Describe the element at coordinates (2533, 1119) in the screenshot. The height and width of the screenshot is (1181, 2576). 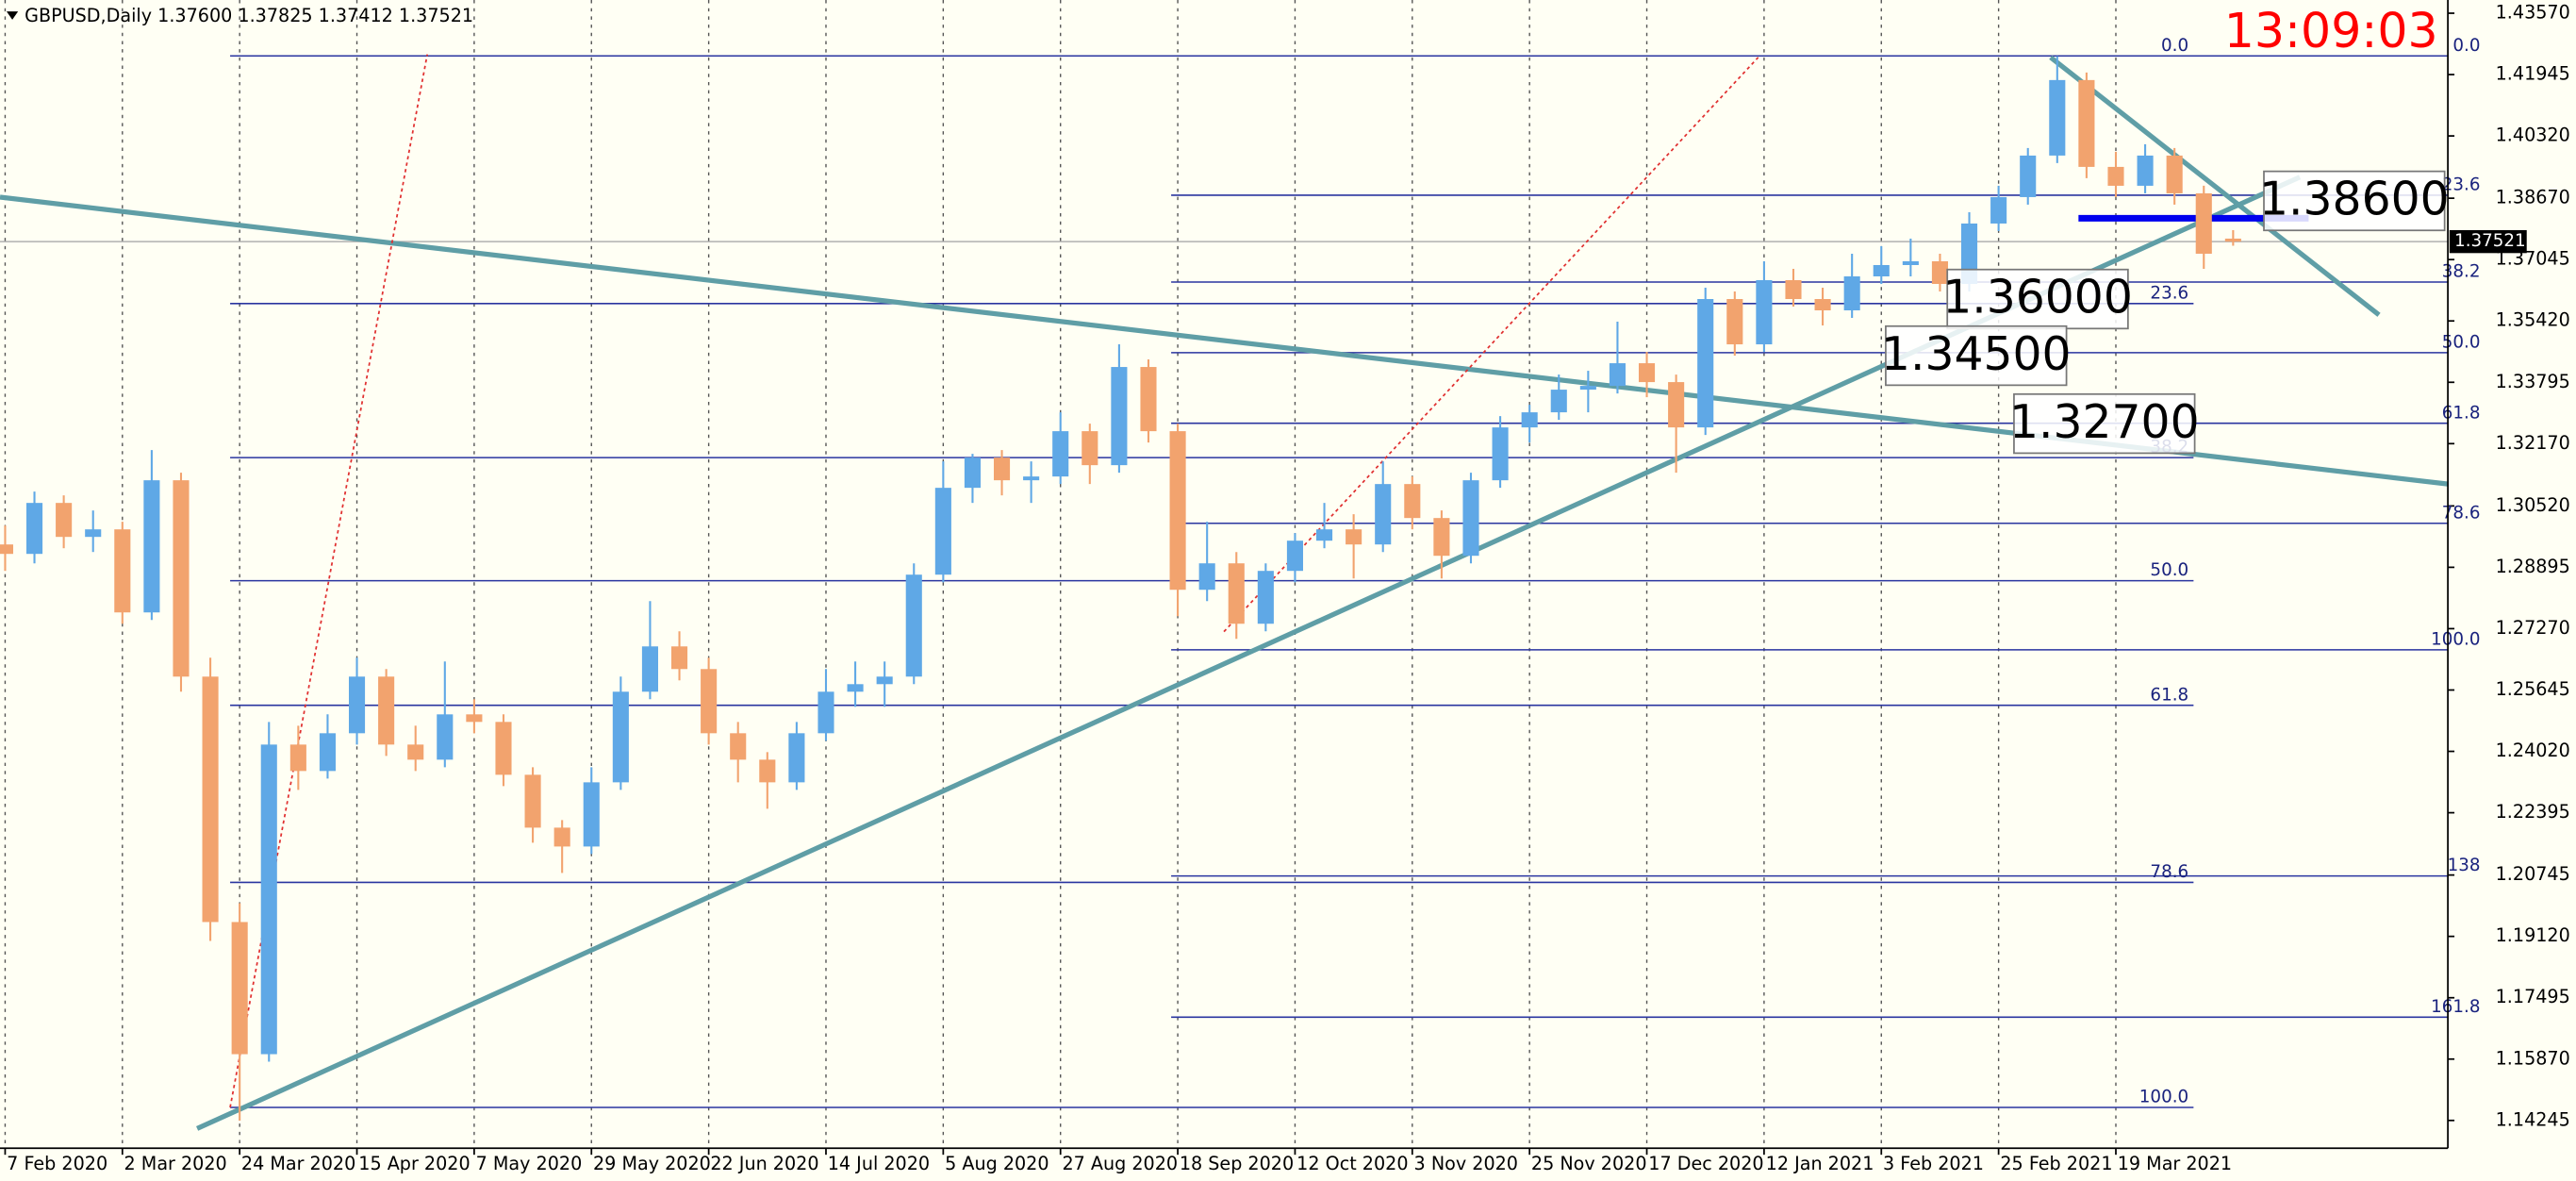
I see `y-tick-label: 1.14245` at that location.